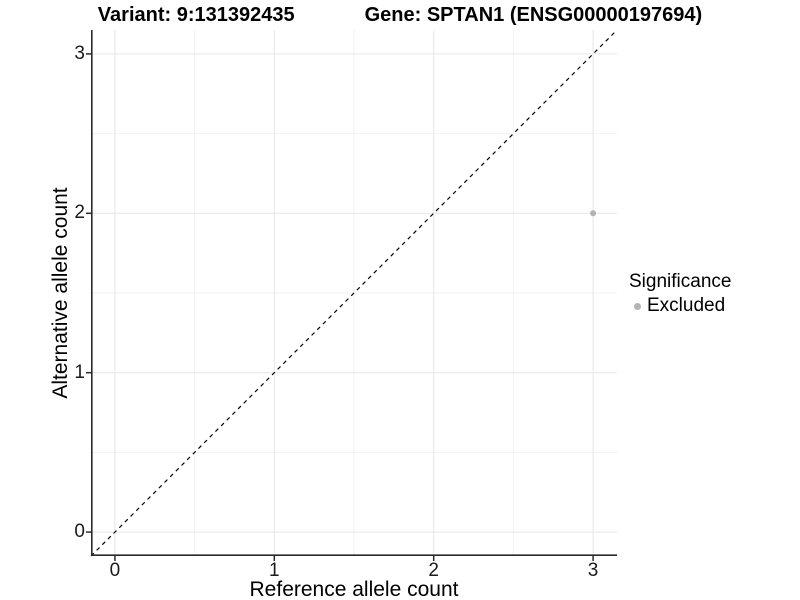  What do you see at coordinates (79, 372) in the screenshot?
I see `y-tick-label: 1` at bounding box center [79, 372].